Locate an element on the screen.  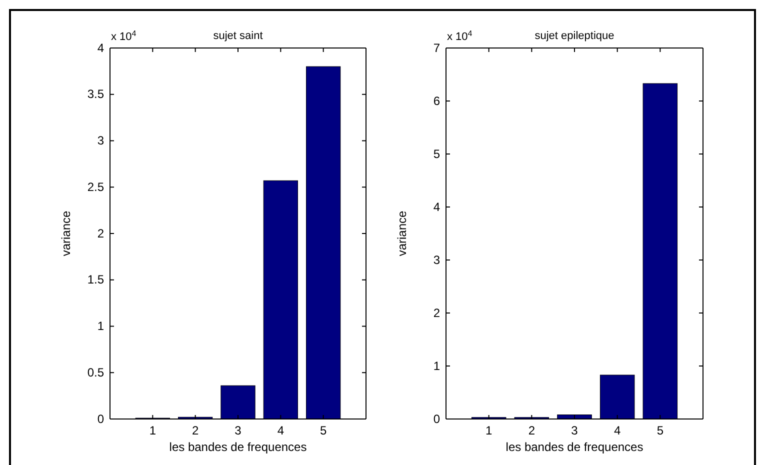
y-tick-label: 3.5 is located at coordinates (95, 94).